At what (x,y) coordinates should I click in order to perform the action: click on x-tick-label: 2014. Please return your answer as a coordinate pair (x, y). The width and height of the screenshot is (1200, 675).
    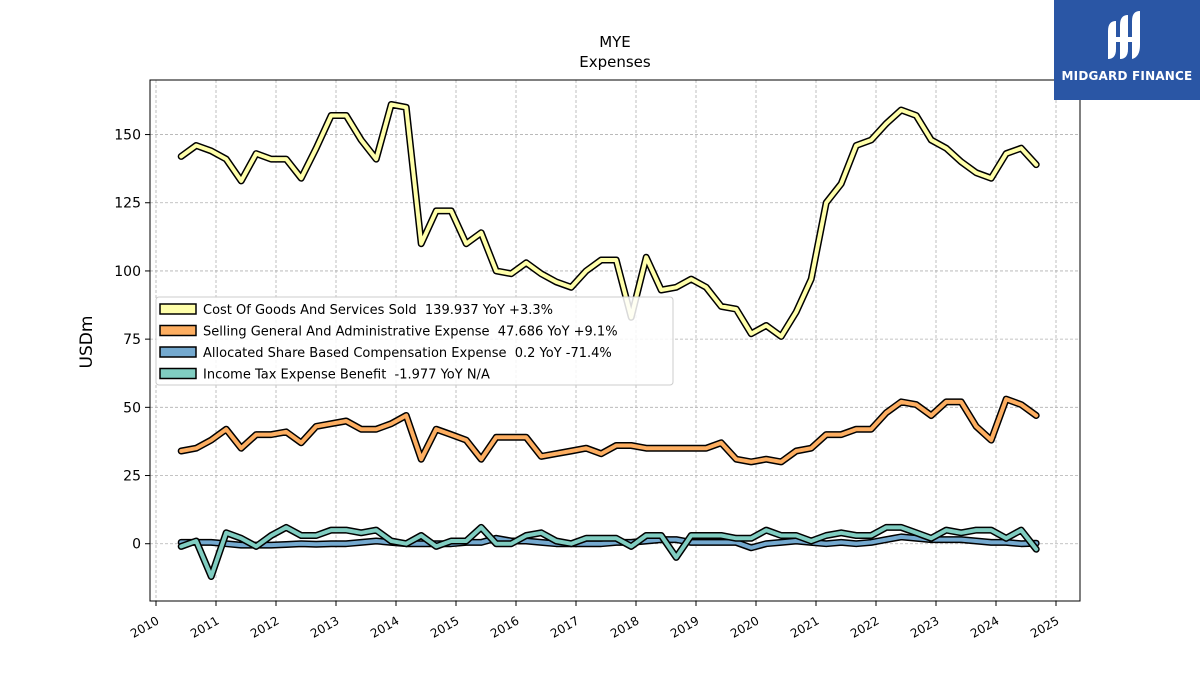
    Looking at the image, I should click on (384, 626).